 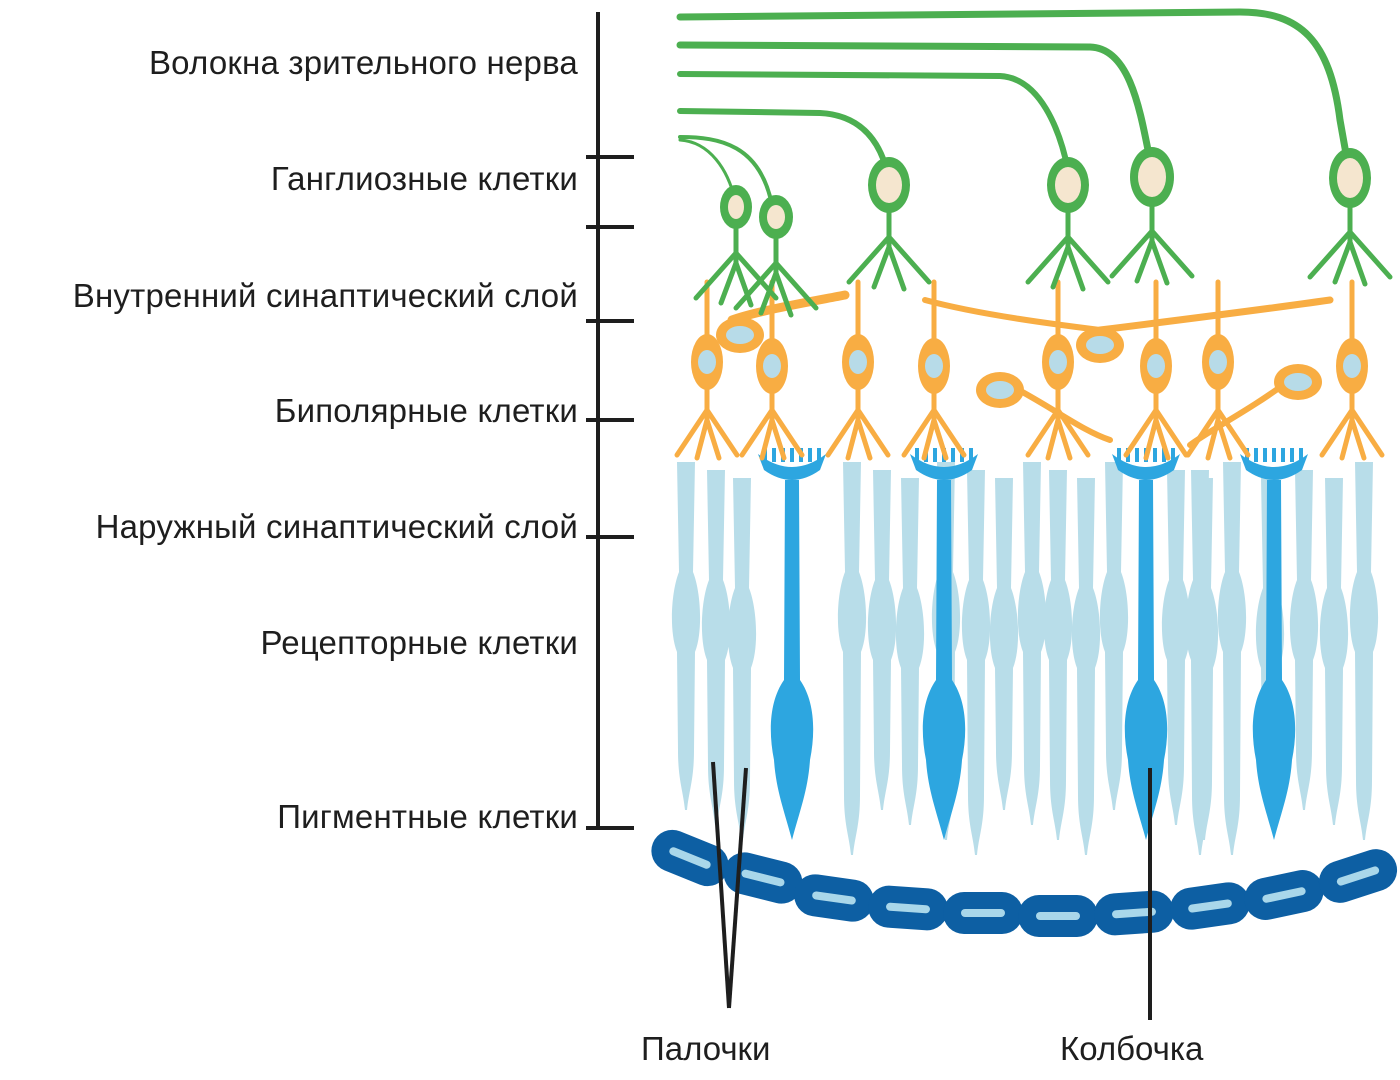 What do you see at coordinates (427, 816) in the screenshot?
I see `label-pigment-cells: Пигментные клетки` at bounding box center [427, 816].